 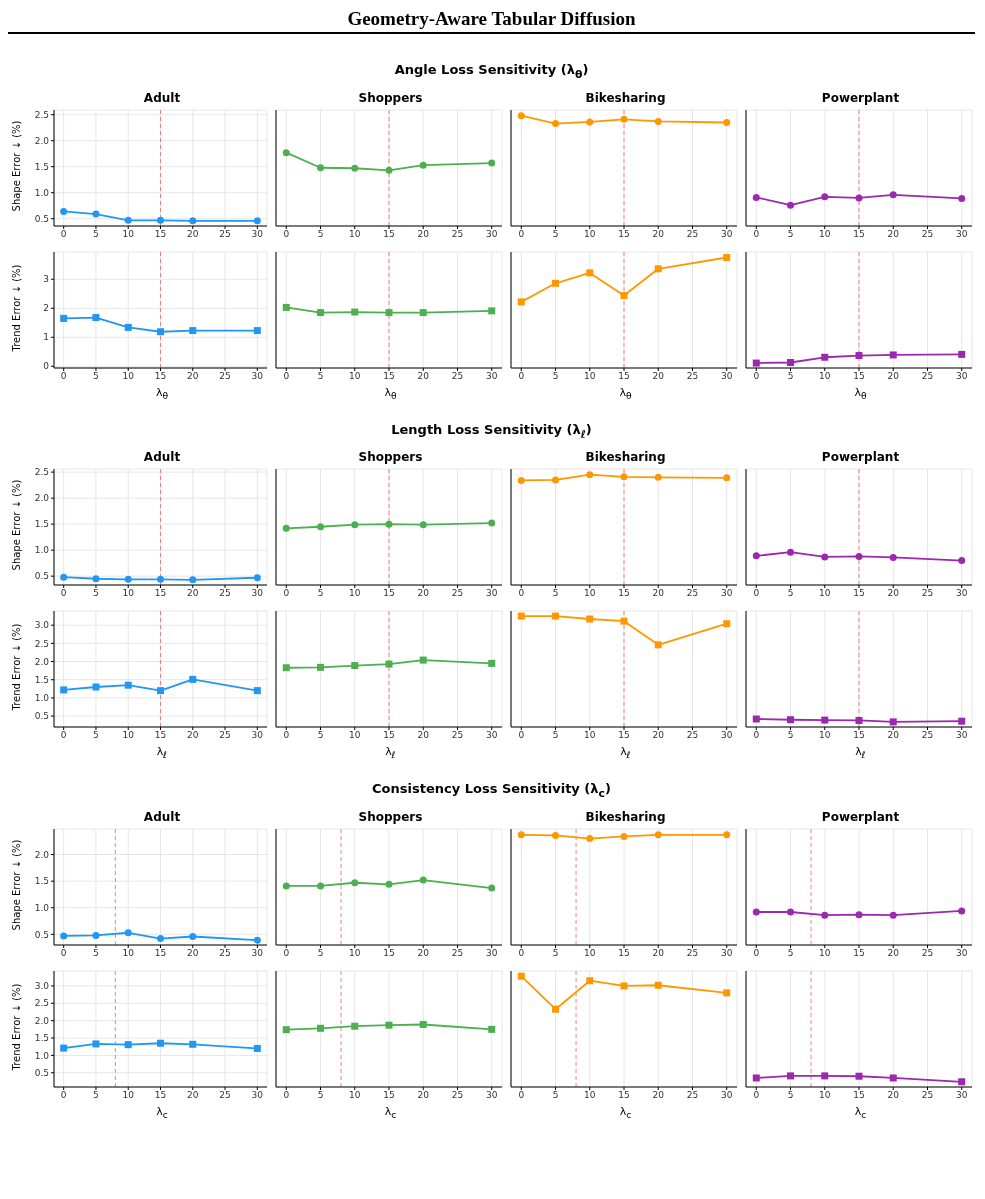 I want to click on y-tick-label: 0, so click(x=46, y=366).